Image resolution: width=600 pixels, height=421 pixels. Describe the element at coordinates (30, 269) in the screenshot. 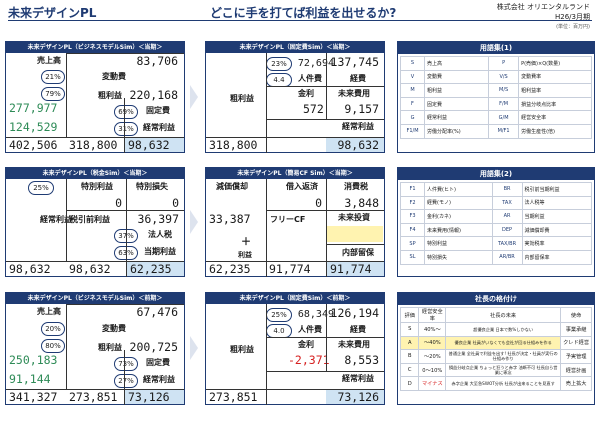

I see `bottom-value-1: 98,632` at that location.